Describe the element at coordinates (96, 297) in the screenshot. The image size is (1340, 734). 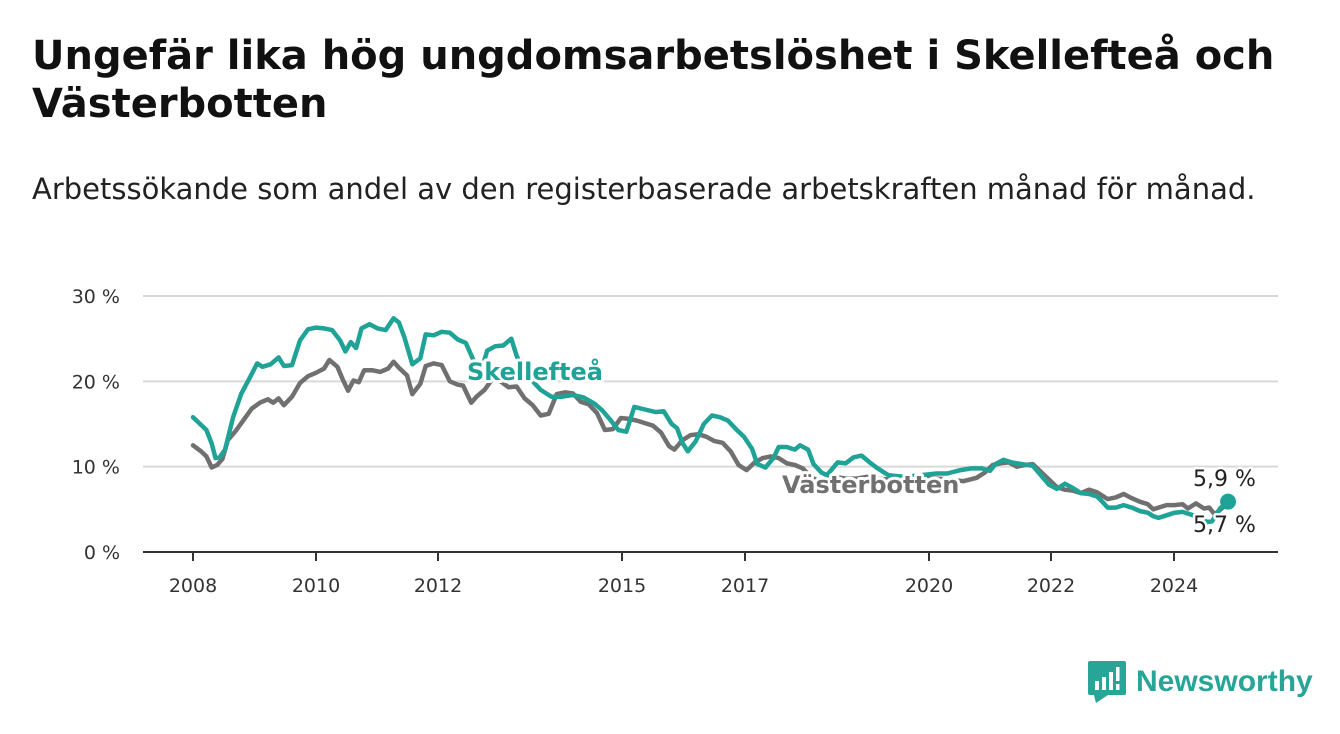
I see `y-tick-label: 30 %` at that location.